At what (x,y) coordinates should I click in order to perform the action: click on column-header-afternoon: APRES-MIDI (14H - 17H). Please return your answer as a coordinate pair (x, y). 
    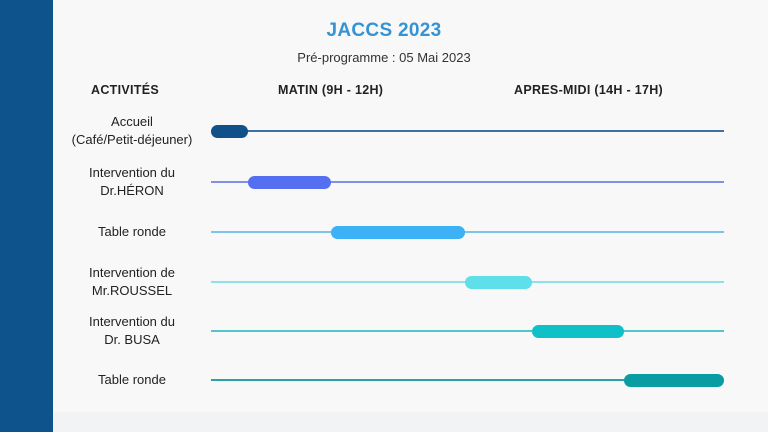
    Looking at the image, I should click on (588, 90).